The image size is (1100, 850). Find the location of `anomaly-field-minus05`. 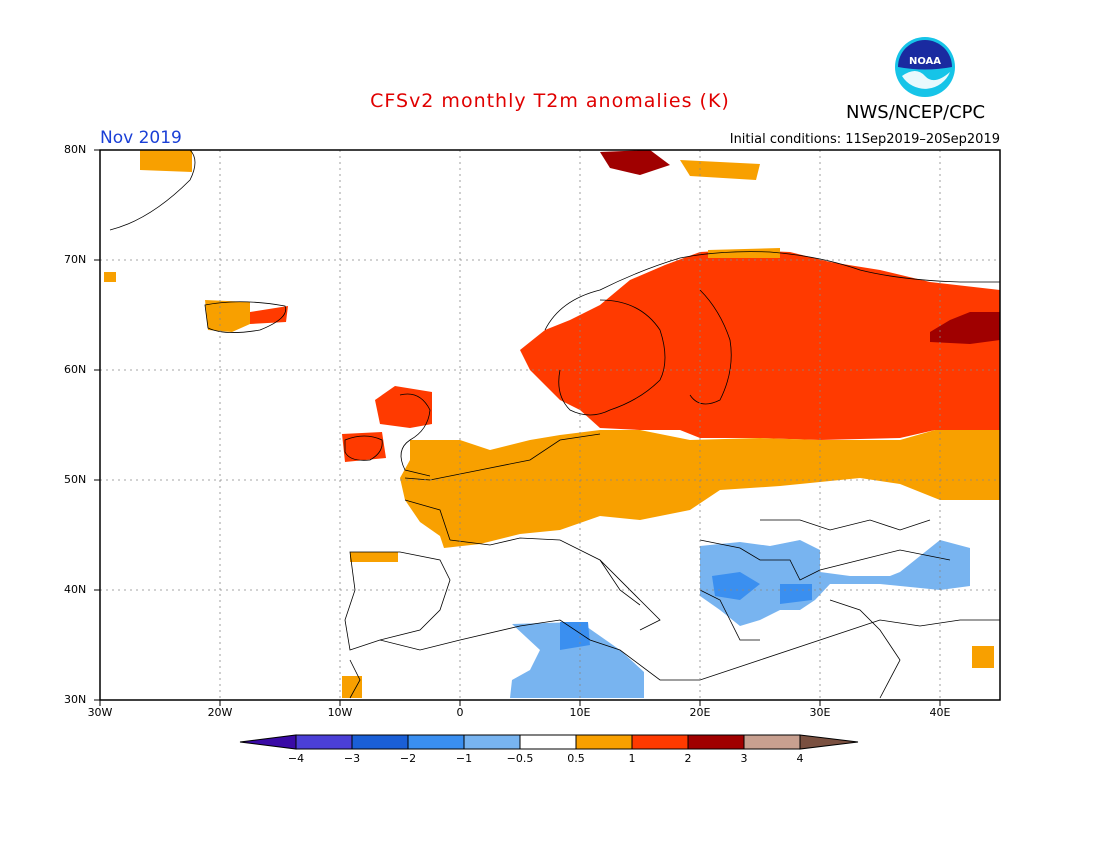

anomaly-field-minus05 is located at coordinates (740, 619).